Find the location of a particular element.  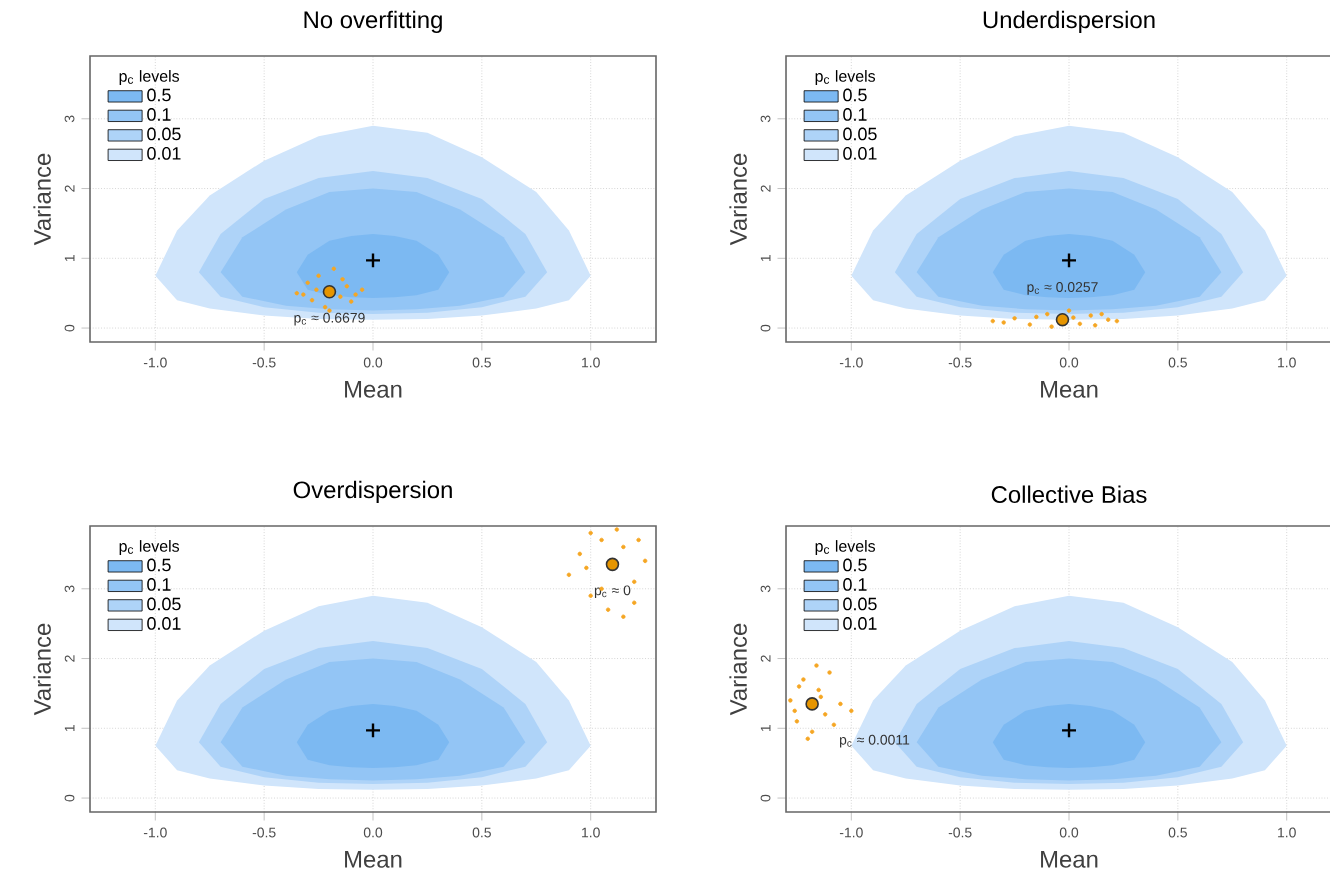

chart-title: No overfitting is located at coordinates (373, 22).